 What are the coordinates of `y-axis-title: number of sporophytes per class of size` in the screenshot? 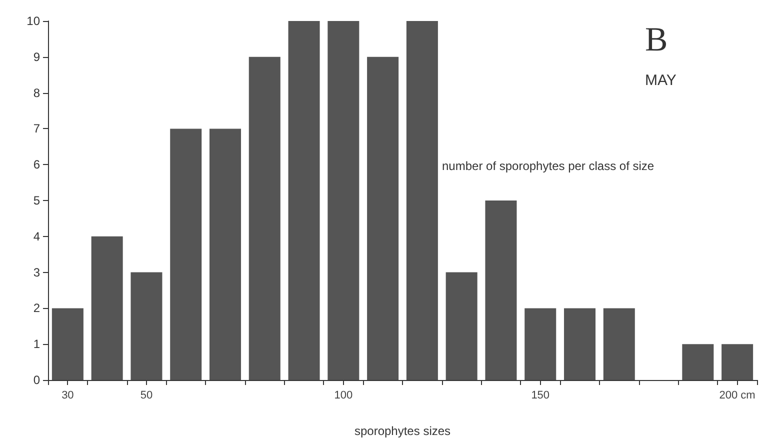 It's located at (548, 166).